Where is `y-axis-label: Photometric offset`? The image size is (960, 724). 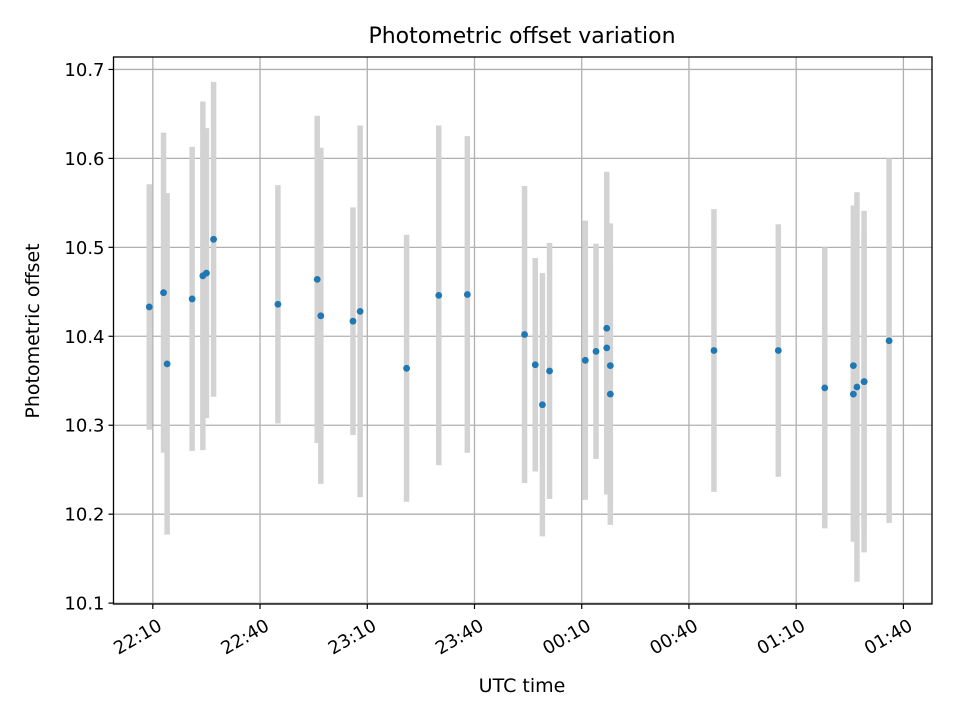 y-axis-label: Photometric offset is located at coordinates (33, 330).